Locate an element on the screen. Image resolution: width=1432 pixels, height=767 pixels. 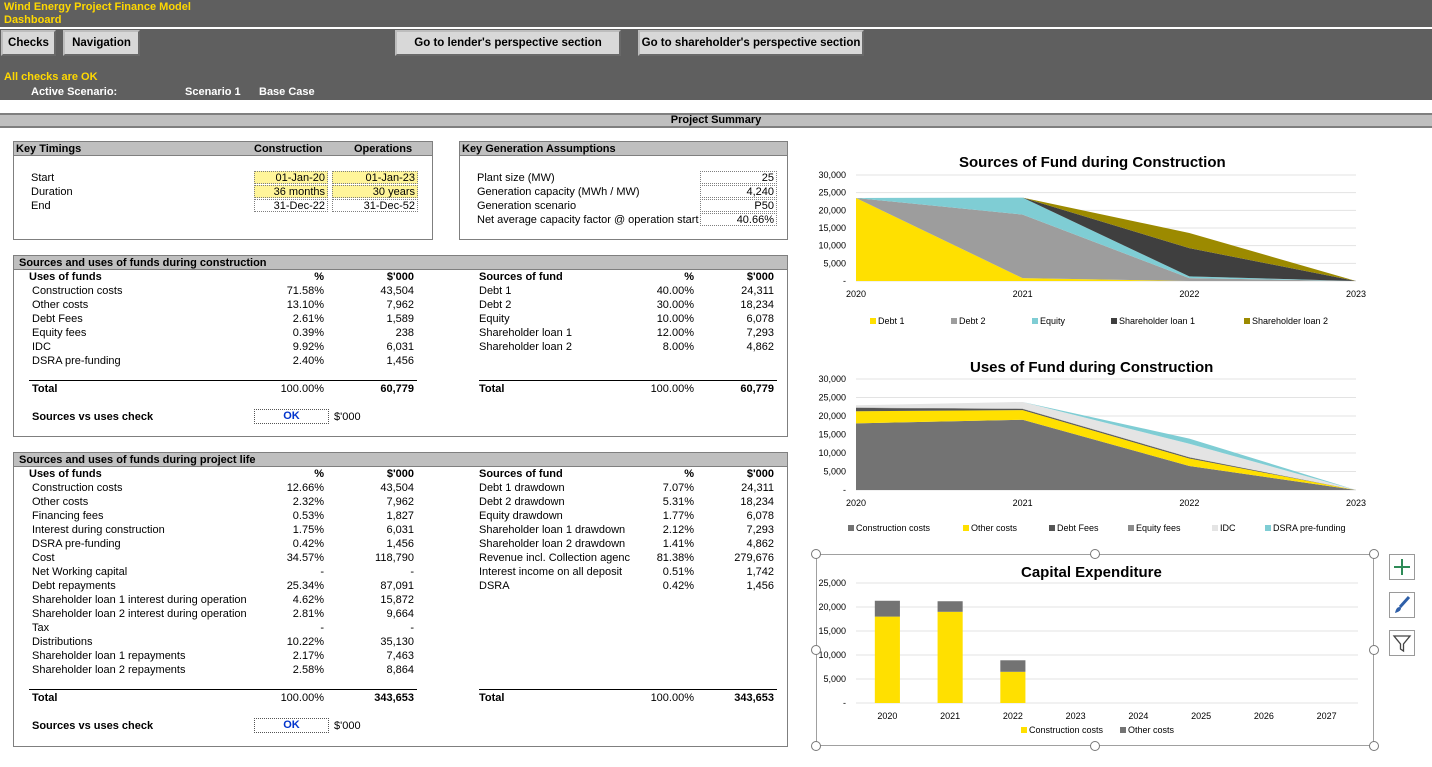
sources-uses-check-value: OK is located at coordinates (291, 725).